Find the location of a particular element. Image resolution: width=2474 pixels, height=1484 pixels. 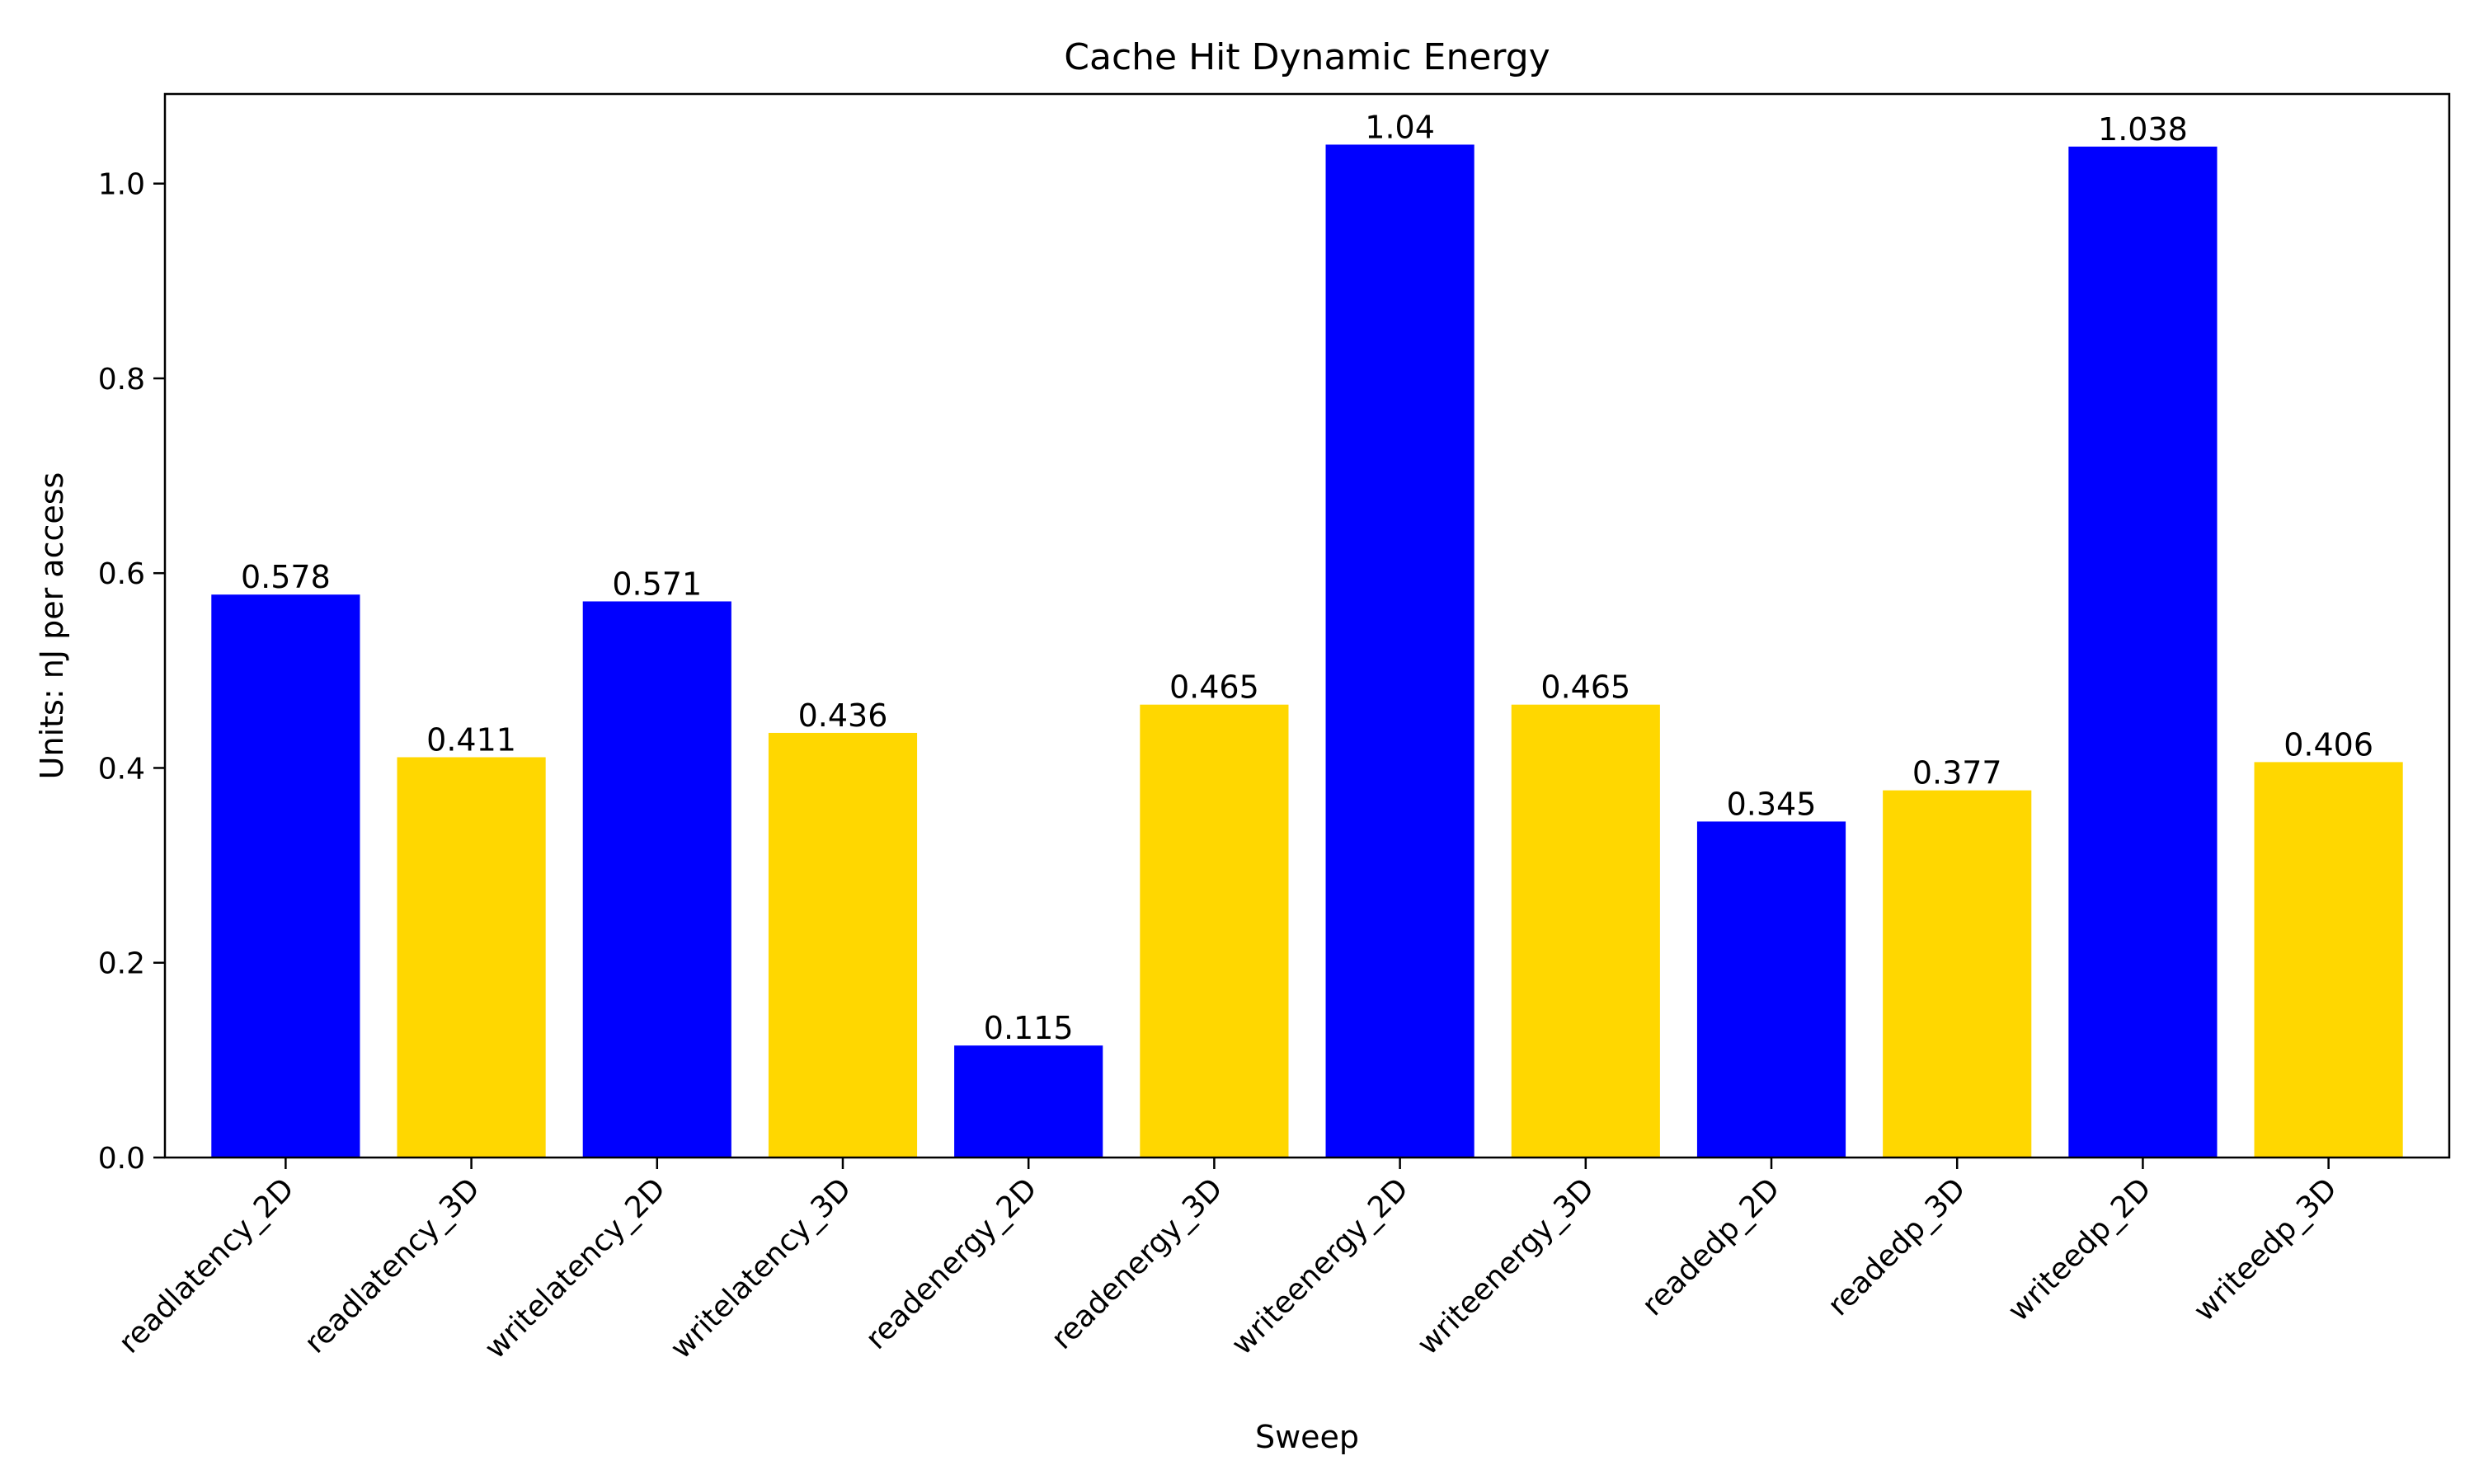

x-tick-label: readenergy_3D is located at coordinates (1137, 1264).